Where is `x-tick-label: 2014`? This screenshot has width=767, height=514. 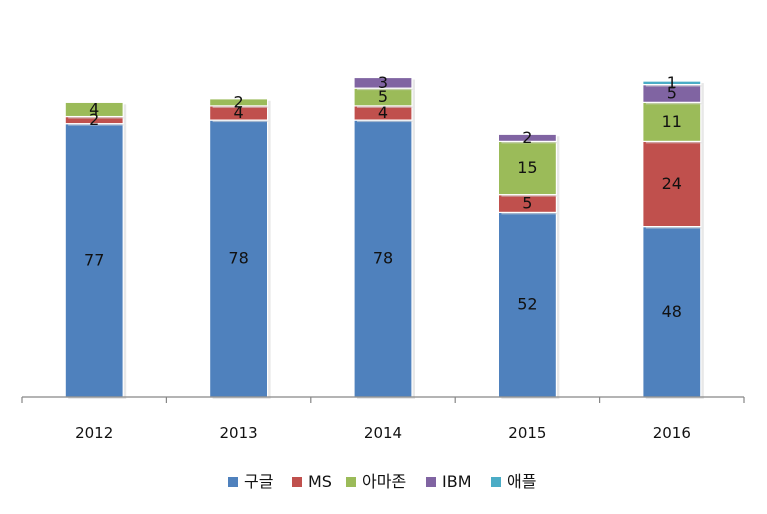 x-tick-label: 2014 is located at coordinates (383, 433).